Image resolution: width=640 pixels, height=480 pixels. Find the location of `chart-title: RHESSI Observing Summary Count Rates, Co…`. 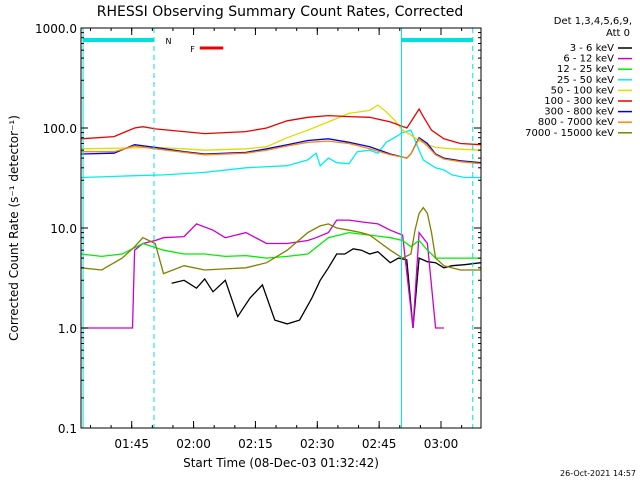

chart-title: RHESSI Observing Summary Count Rates, Co… is located at coordinates (280, 12).